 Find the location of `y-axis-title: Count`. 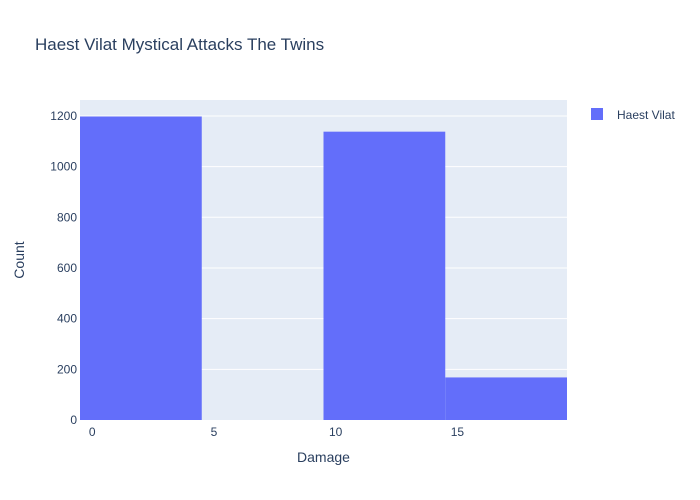

y-axis-title: Count is located at coordinates (19, 259).